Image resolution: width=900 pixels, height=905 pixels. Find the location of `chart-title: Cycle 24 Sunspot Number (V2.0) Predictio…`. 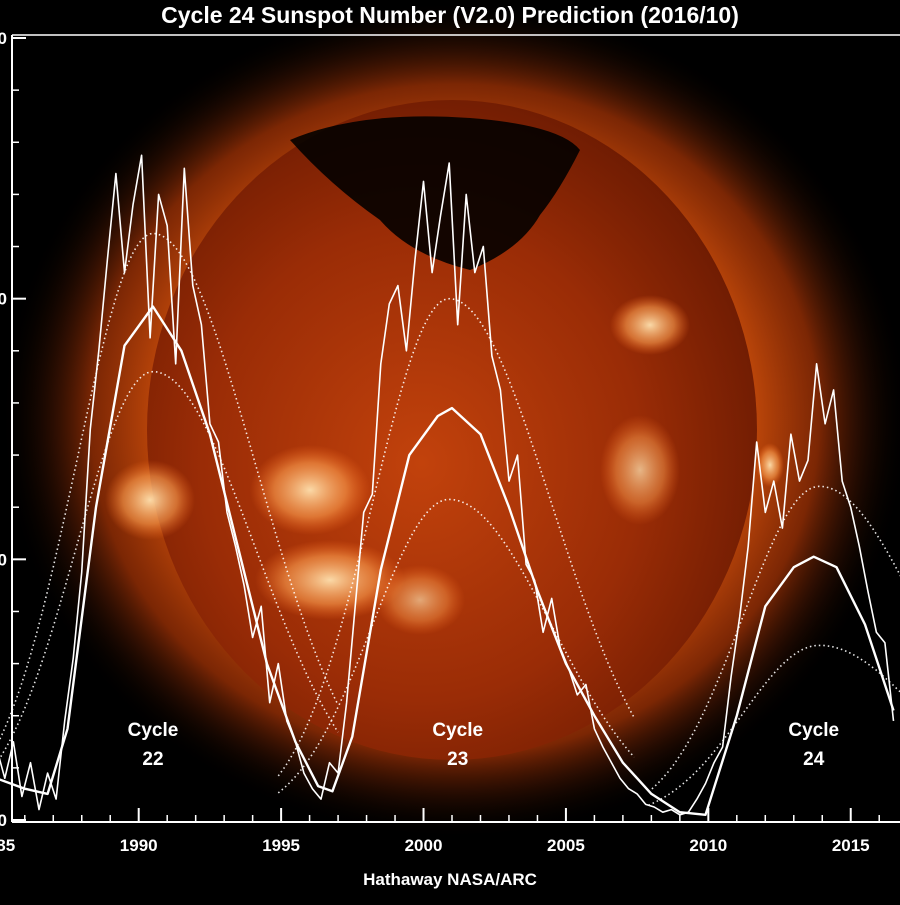

chart-title: Cycle 24 Sunspot Number (V2.0) Predictio… is located at coordinates (450, 15).